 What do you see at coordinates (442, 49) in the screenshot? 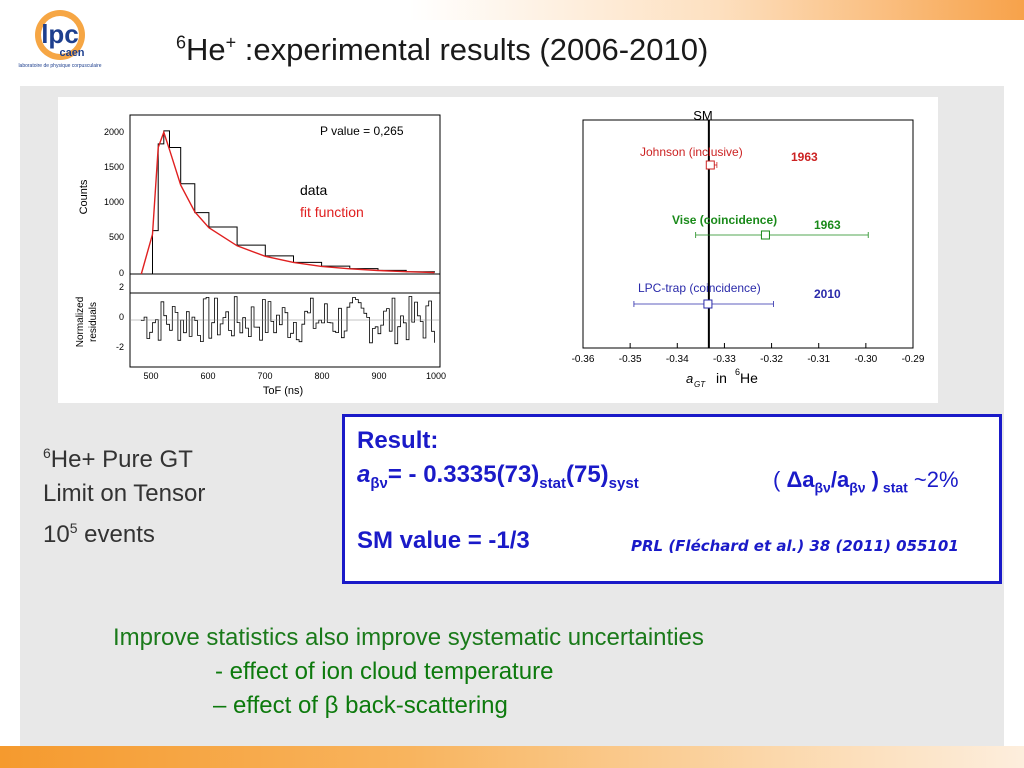
I see `slide-title: 6He+ :experimental results (2006-2010)` at bounding box center [442, 49].